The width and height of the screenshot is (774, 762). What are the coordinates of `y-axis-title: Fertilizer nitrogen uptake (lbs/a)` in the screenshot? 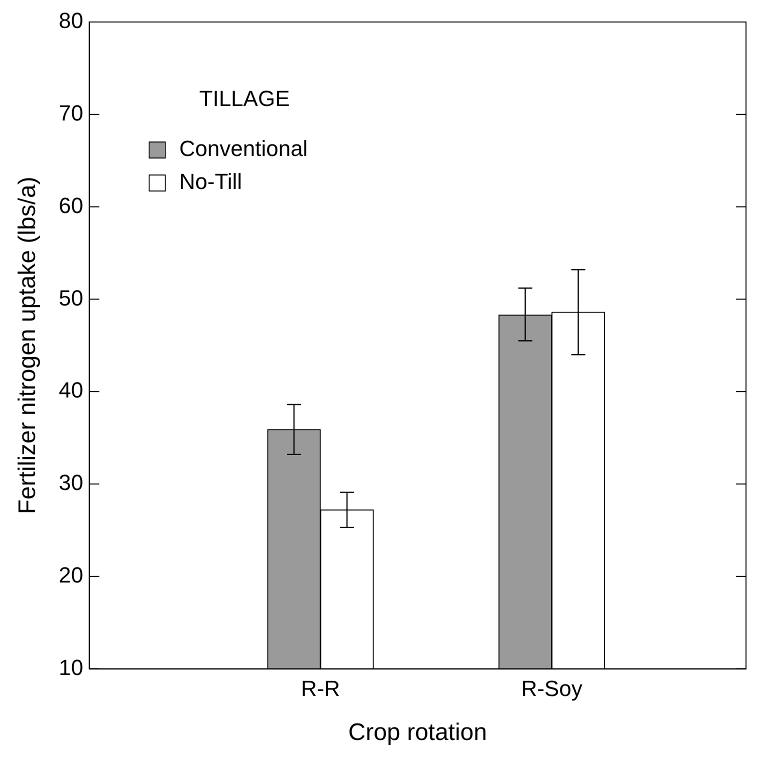 It's located at (28, 345).